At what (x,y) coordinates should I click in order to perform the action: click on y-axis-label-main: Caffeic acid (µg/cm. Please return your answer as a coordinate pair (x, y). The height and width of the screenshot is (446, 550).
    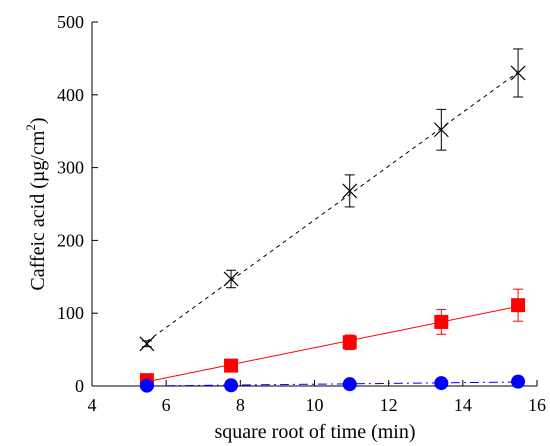
    Looking at the image, I should click on (38, 210).